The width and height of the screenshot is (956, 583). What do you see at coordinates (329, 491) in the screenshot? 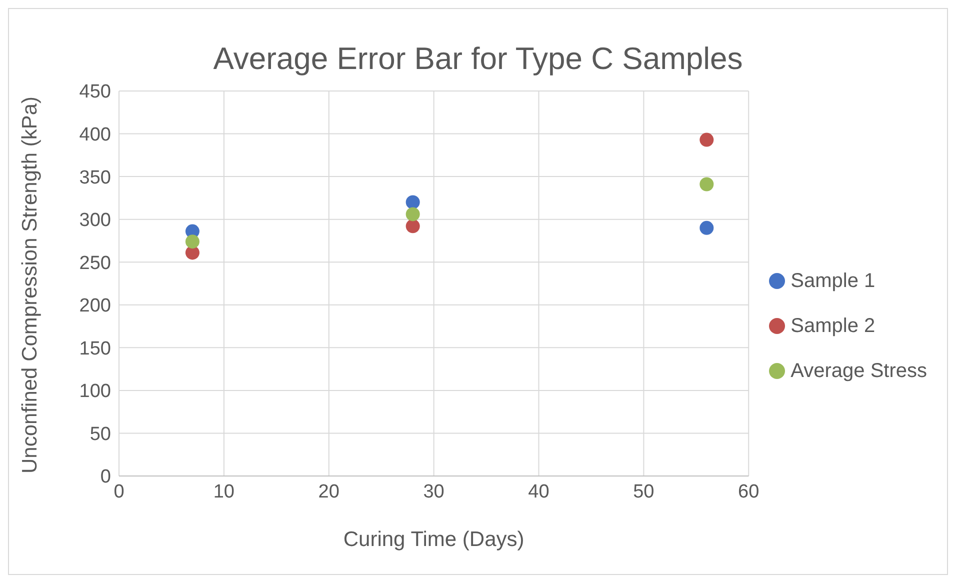
I see `x-tick-label: 20` at bounding box center [329, 491].